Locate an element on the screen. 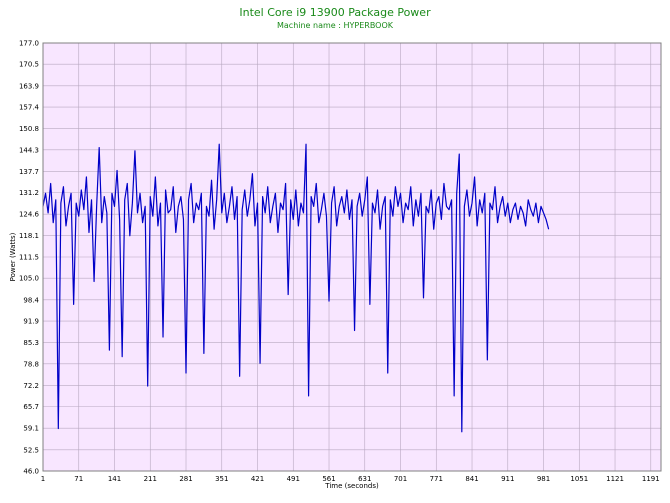 The height and width of the screenshot is (503, 670). chart-title: Intel Core i9 13900 Package Power is located at coordinates (335, 12).